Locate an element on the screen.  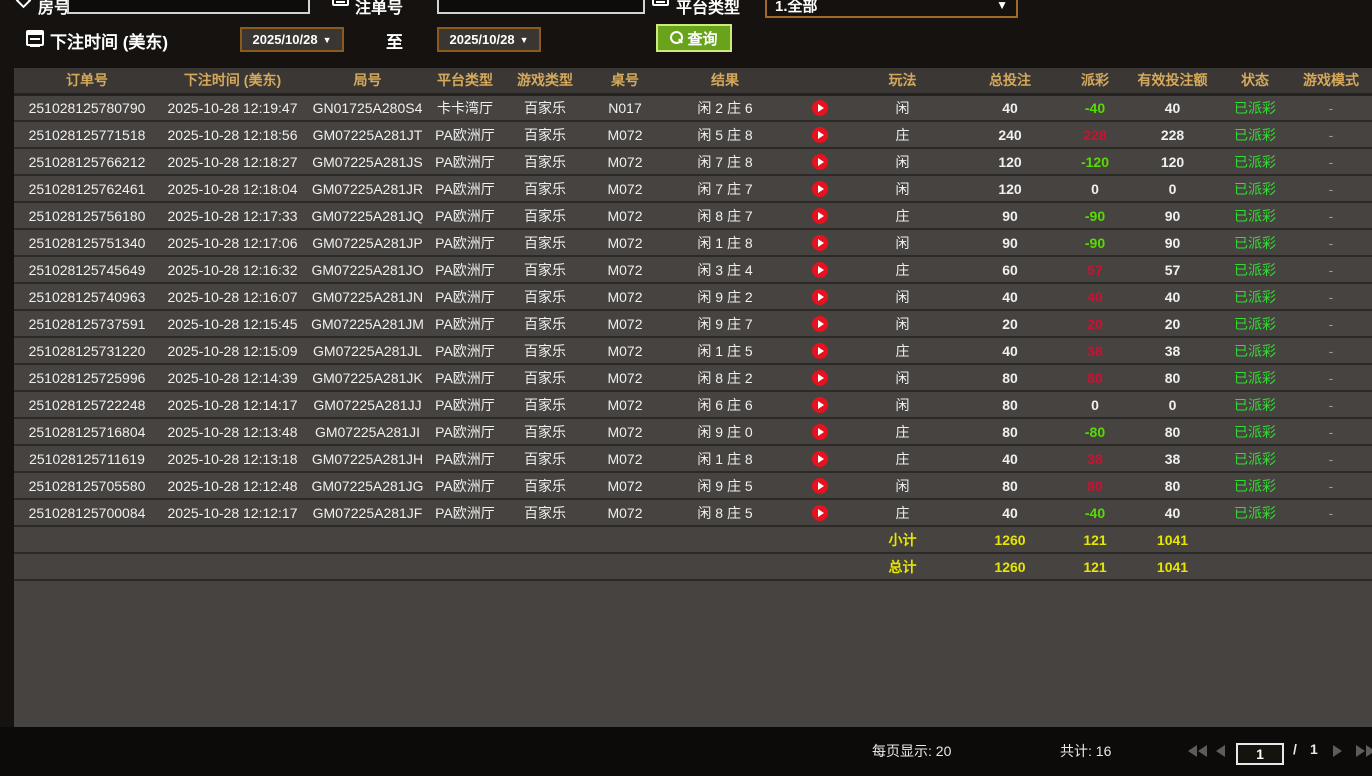
platform-select: 1.全部 ▼ is located at coordinates (891, 9).